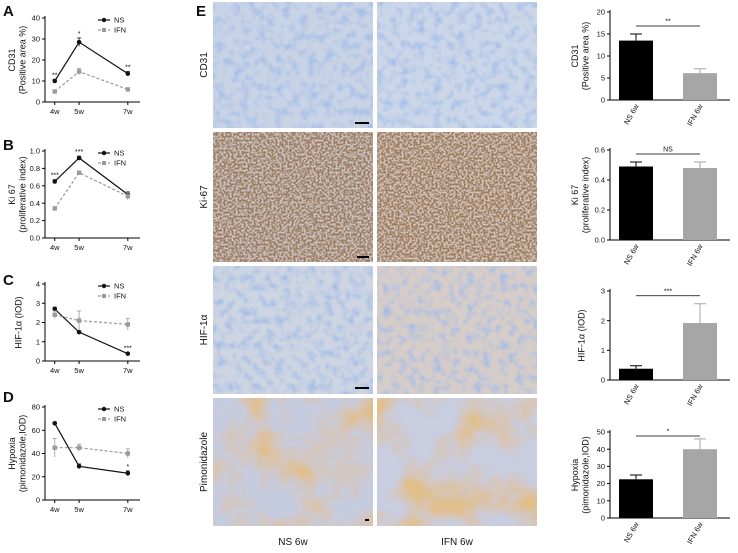 The height and width of the screenshot is (553, 738). I want to click on x-tick-label: NS 6w, so click(631, 394).